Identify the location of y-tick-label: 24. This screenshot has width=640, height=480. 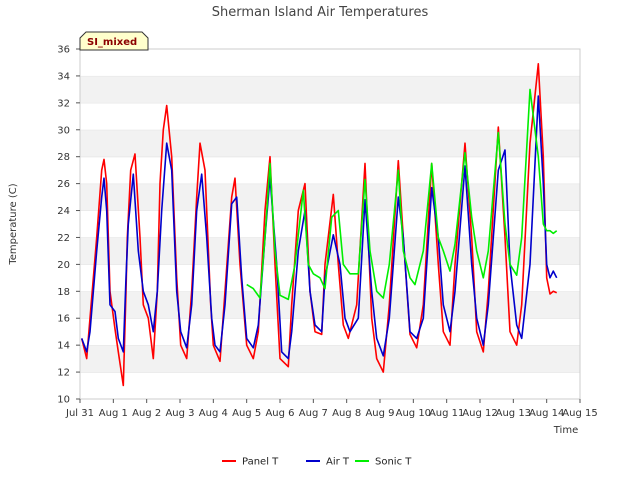
(63, 211).